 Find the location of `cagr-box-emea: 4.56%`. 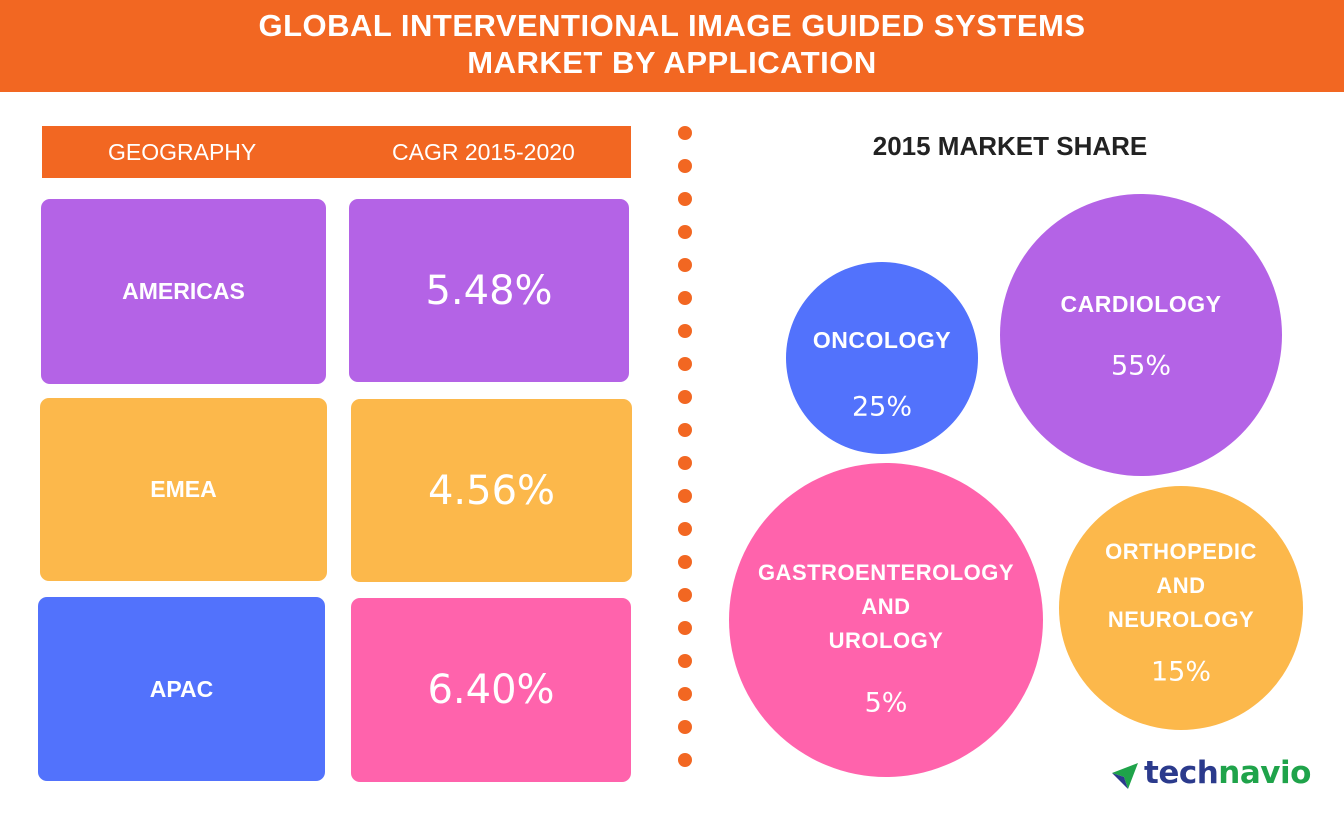

cagr-box-emea: 4.56% is located at coordinates (491, 490).